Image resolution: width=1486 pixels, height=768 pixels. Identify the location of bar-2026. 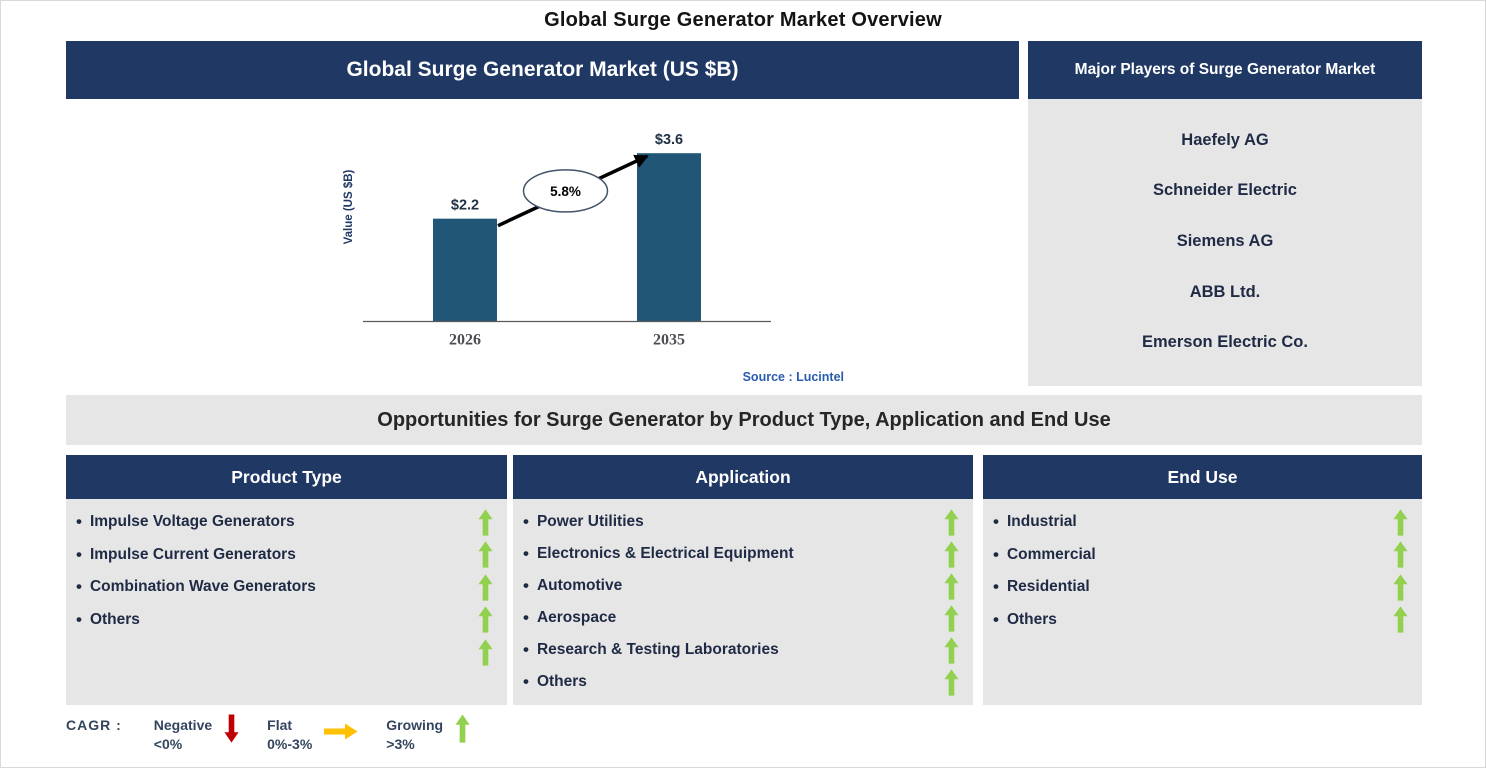
(465, 270).